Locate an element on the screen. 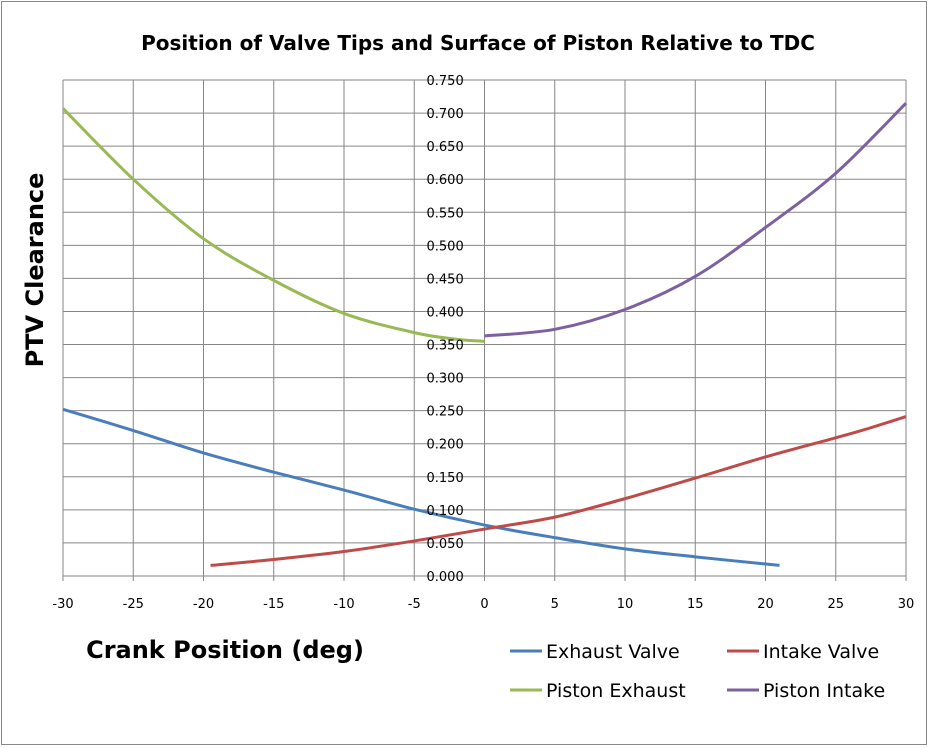 The width and height of the screenshot is (930, 748). legend-label: Intake Valve is located at coordinates (821, 652).